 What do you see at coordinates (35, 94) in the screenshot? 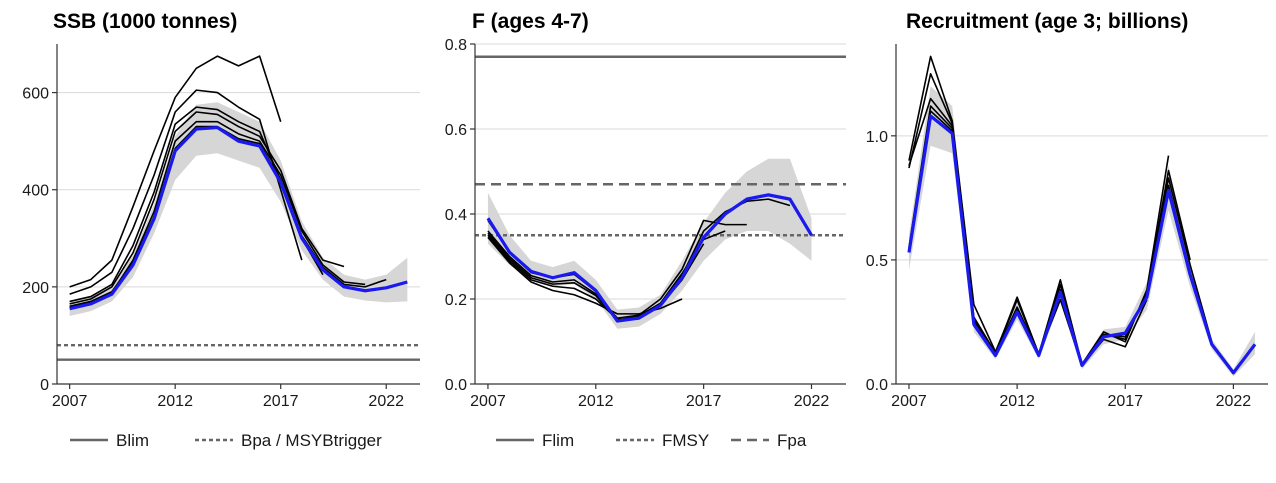
I see `y-tick-label: 600` at bounding box center [35, 94].